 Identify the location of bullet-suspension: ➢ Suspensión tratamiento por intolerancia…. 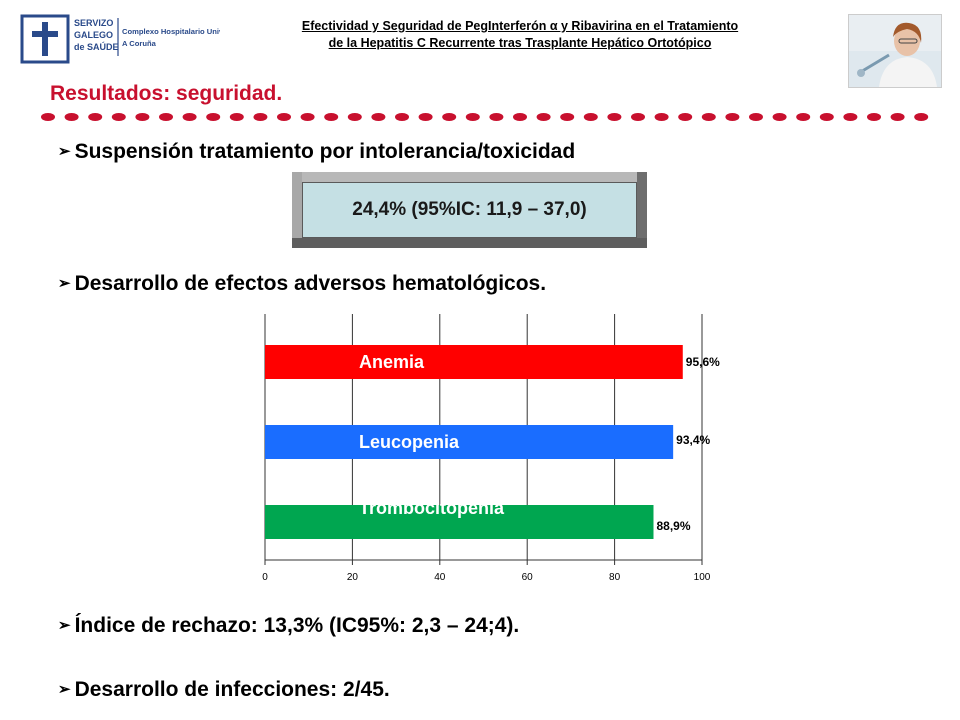
(316, 152).